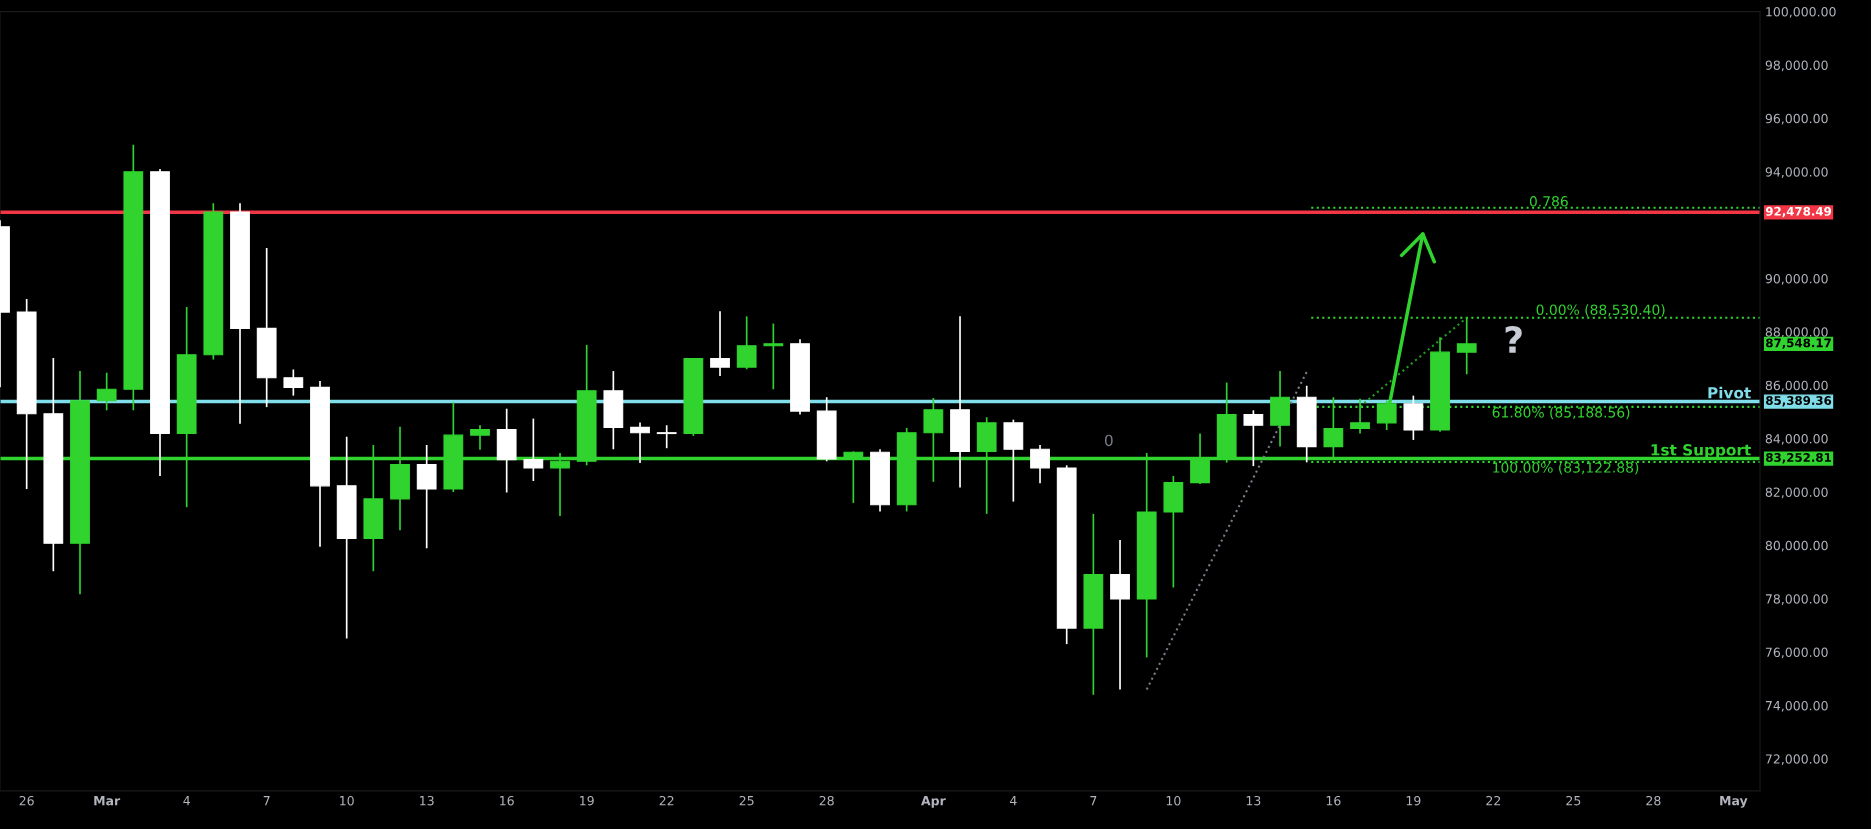  I want to click on ref-line-label: Pivot, so click(1729, 392).